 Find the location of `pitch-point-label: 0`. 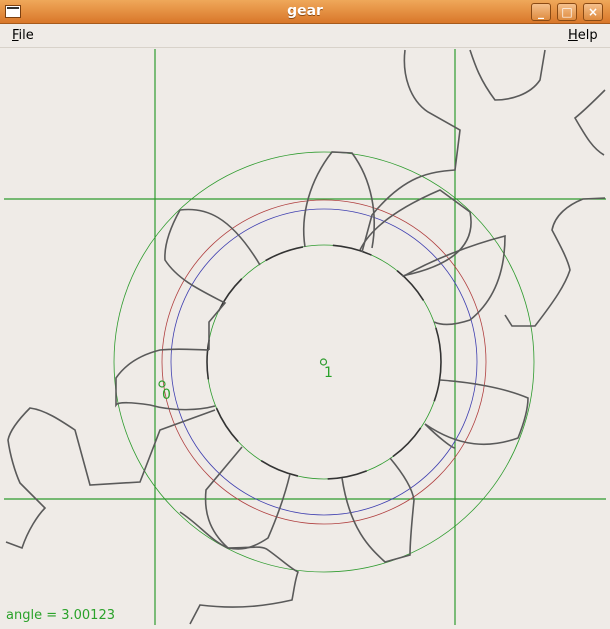

pitch-point-label: 0 is located at coordinates (166, 395).